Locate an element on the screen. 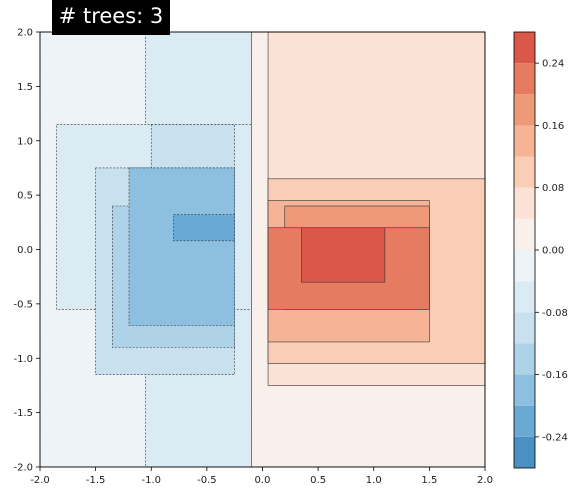 The image size is (579, 492). colorbar-tick-label: -0.24 is located at coordinates (555, 437).